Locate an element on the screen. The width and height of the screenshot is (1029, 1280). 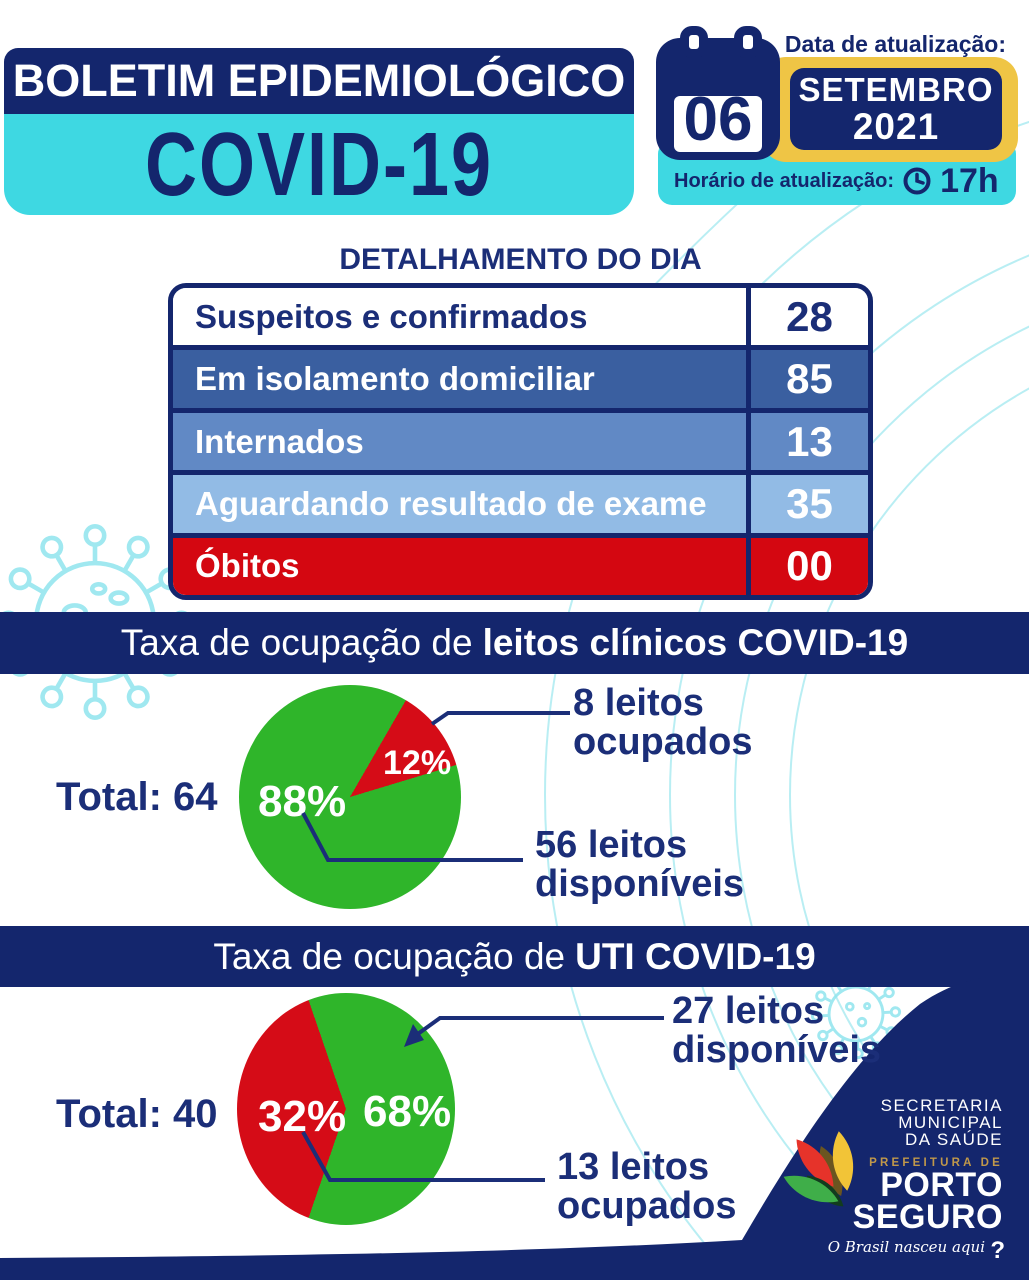
table-row: Em isolamento domiciliar 85 is located at coordinates (520, 381).